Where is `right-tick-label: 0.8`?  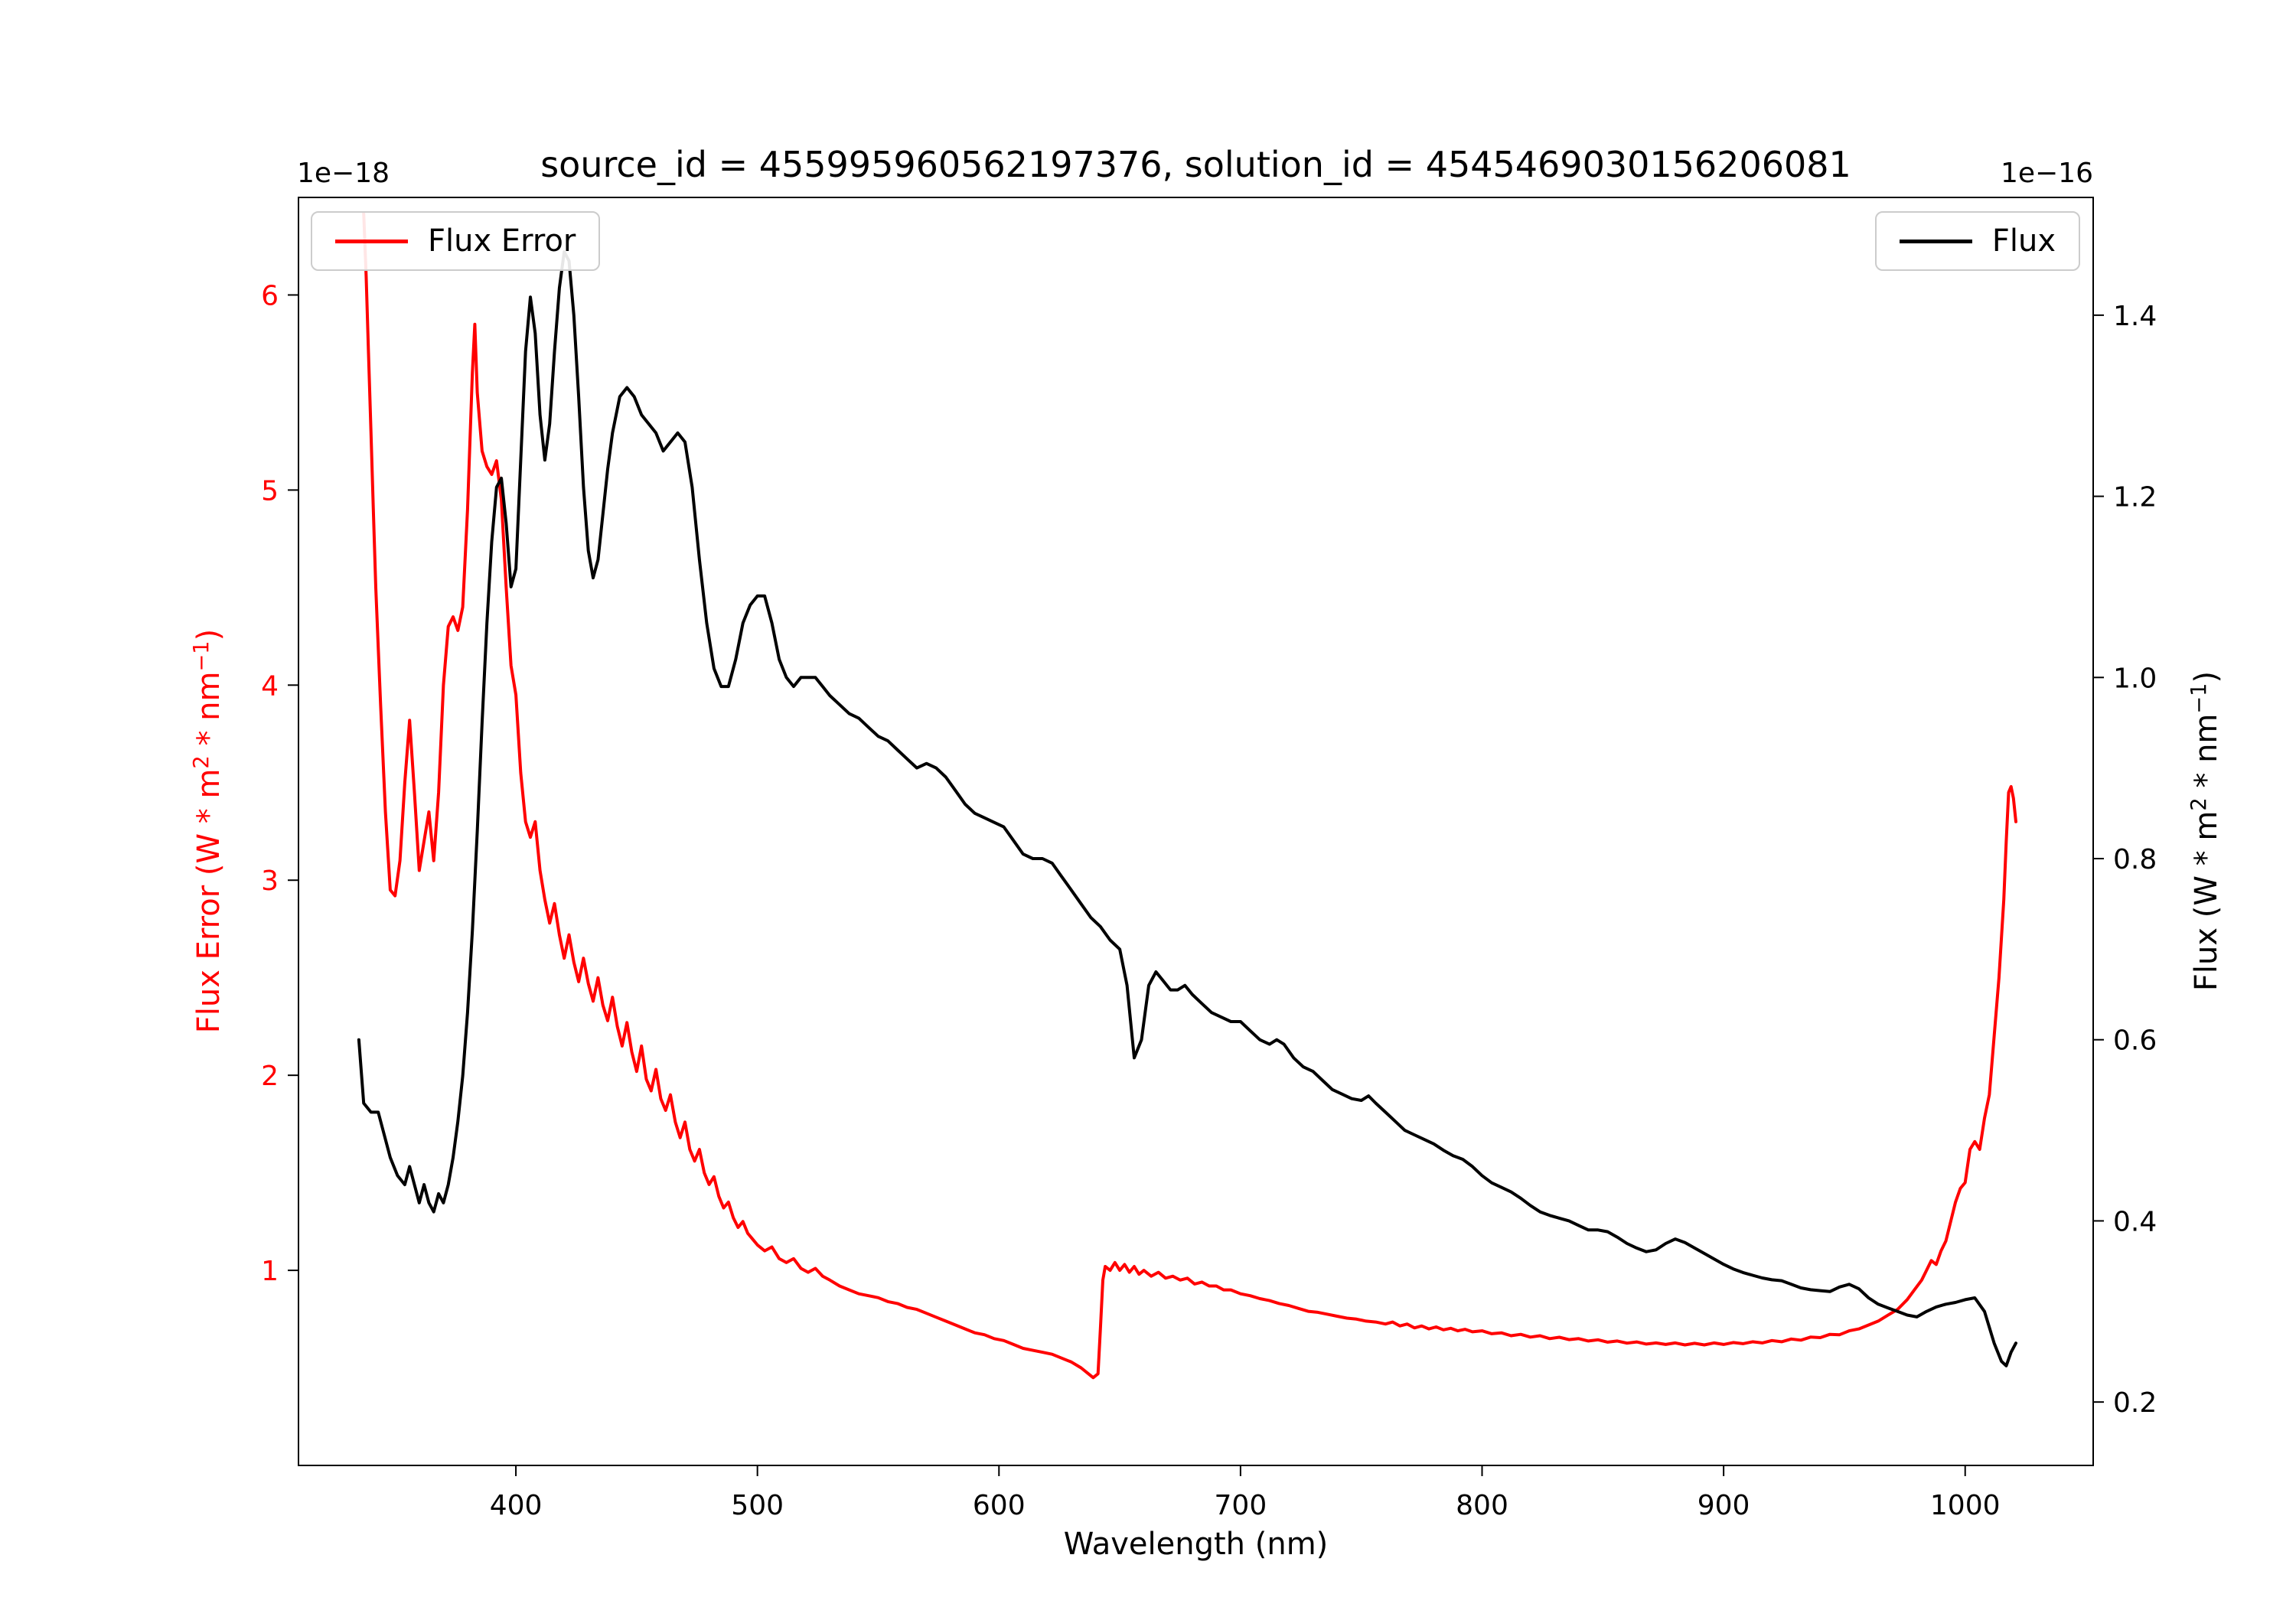
right-tick-label: 0.8 is located at coordinates (2135, 859).